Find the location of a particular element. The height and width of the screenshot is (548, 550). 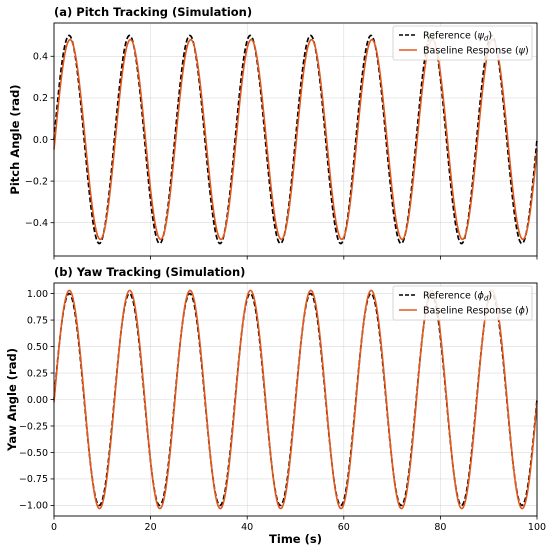

yaw-y-tick-label: −0.50 is located at coordinates (33, 453).